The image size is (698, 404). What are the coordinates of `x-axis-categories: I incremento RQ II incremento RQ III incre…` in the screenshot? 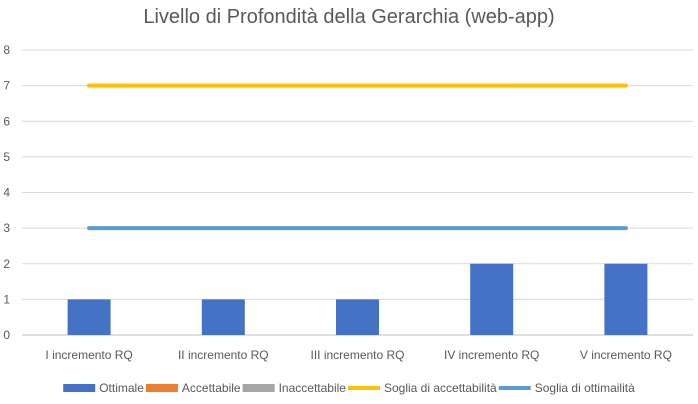 It's located at (358, 355).